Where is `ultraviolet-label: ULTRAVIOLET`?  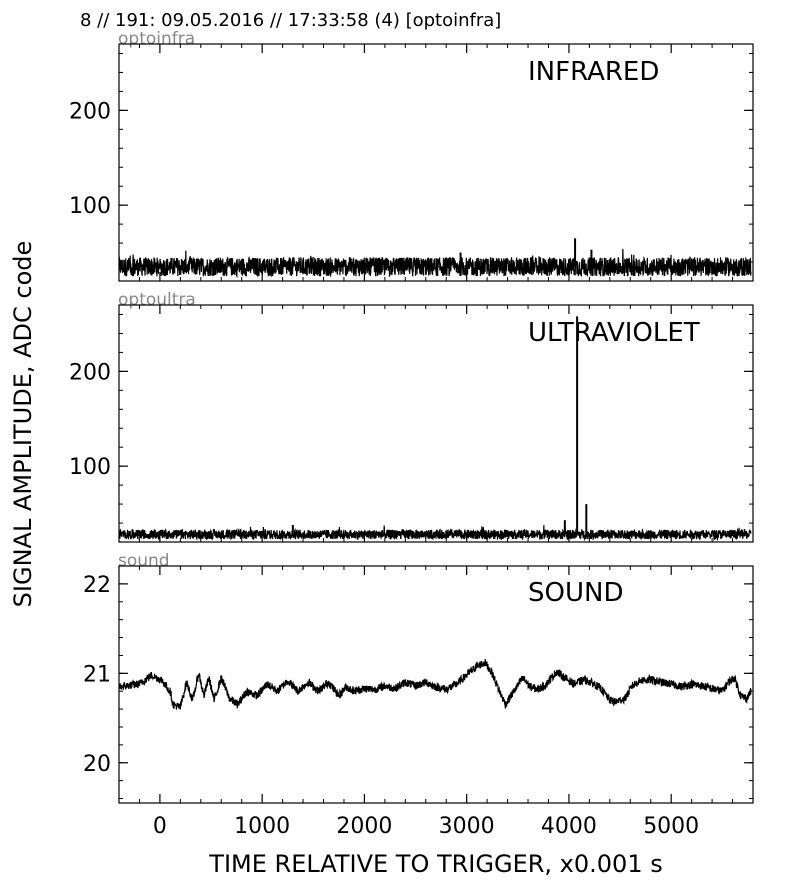
ultraviolet-label: ULTRAVIOLET is located at coordinates (614, 333).